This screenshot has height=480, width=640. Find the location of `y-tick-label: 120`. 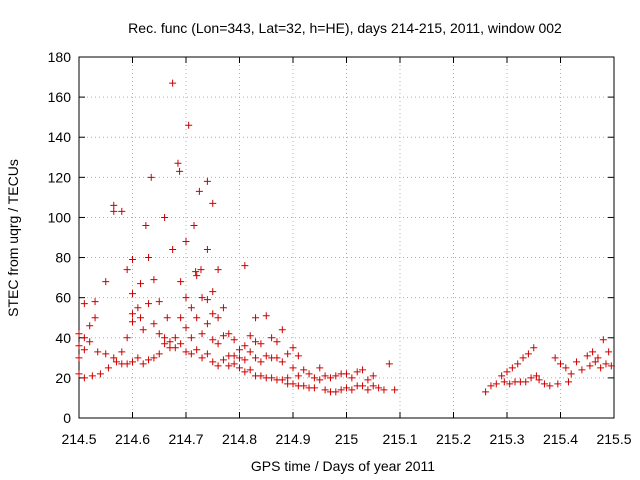

y-tick-label: 120 is located at coordinates (60, 177).